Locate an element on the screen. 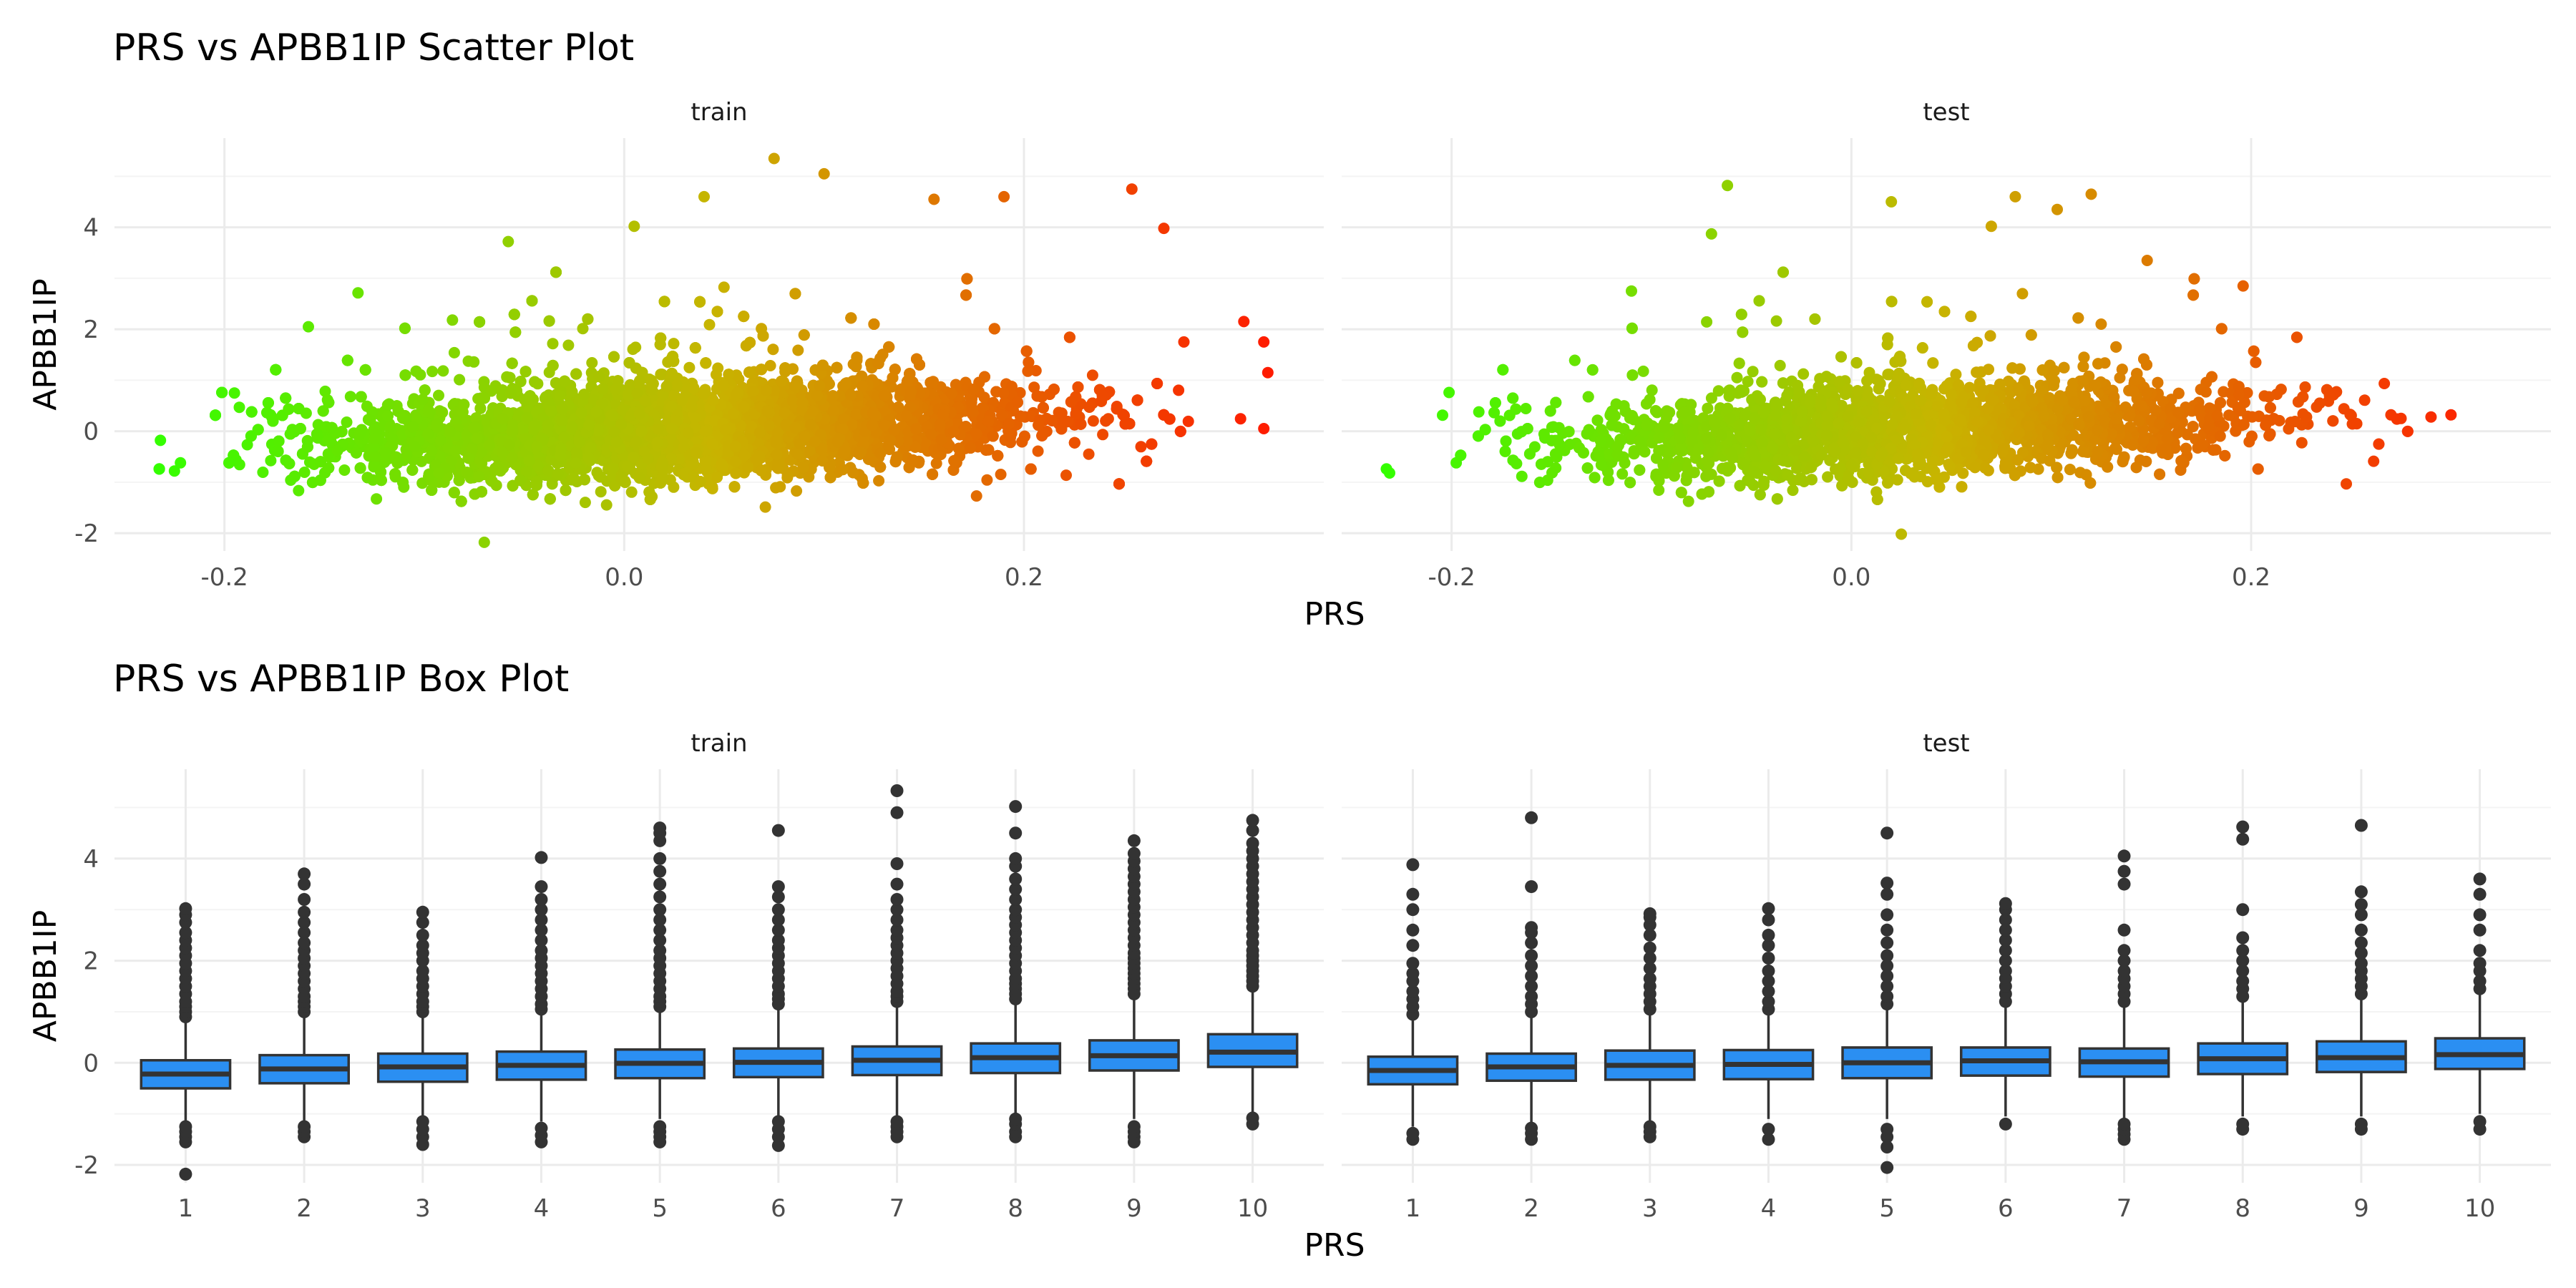 The image size is (2576, 1288). x-tick-label: 0.2 is located at coordinates (1024, 577).